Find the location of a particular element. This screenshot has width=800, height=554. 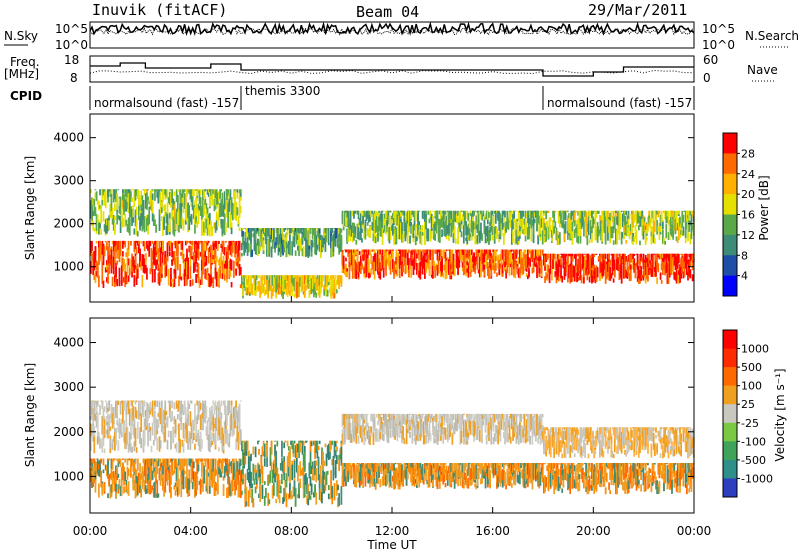

nsky-label: N.Sky is located at coordinates (21, 36).